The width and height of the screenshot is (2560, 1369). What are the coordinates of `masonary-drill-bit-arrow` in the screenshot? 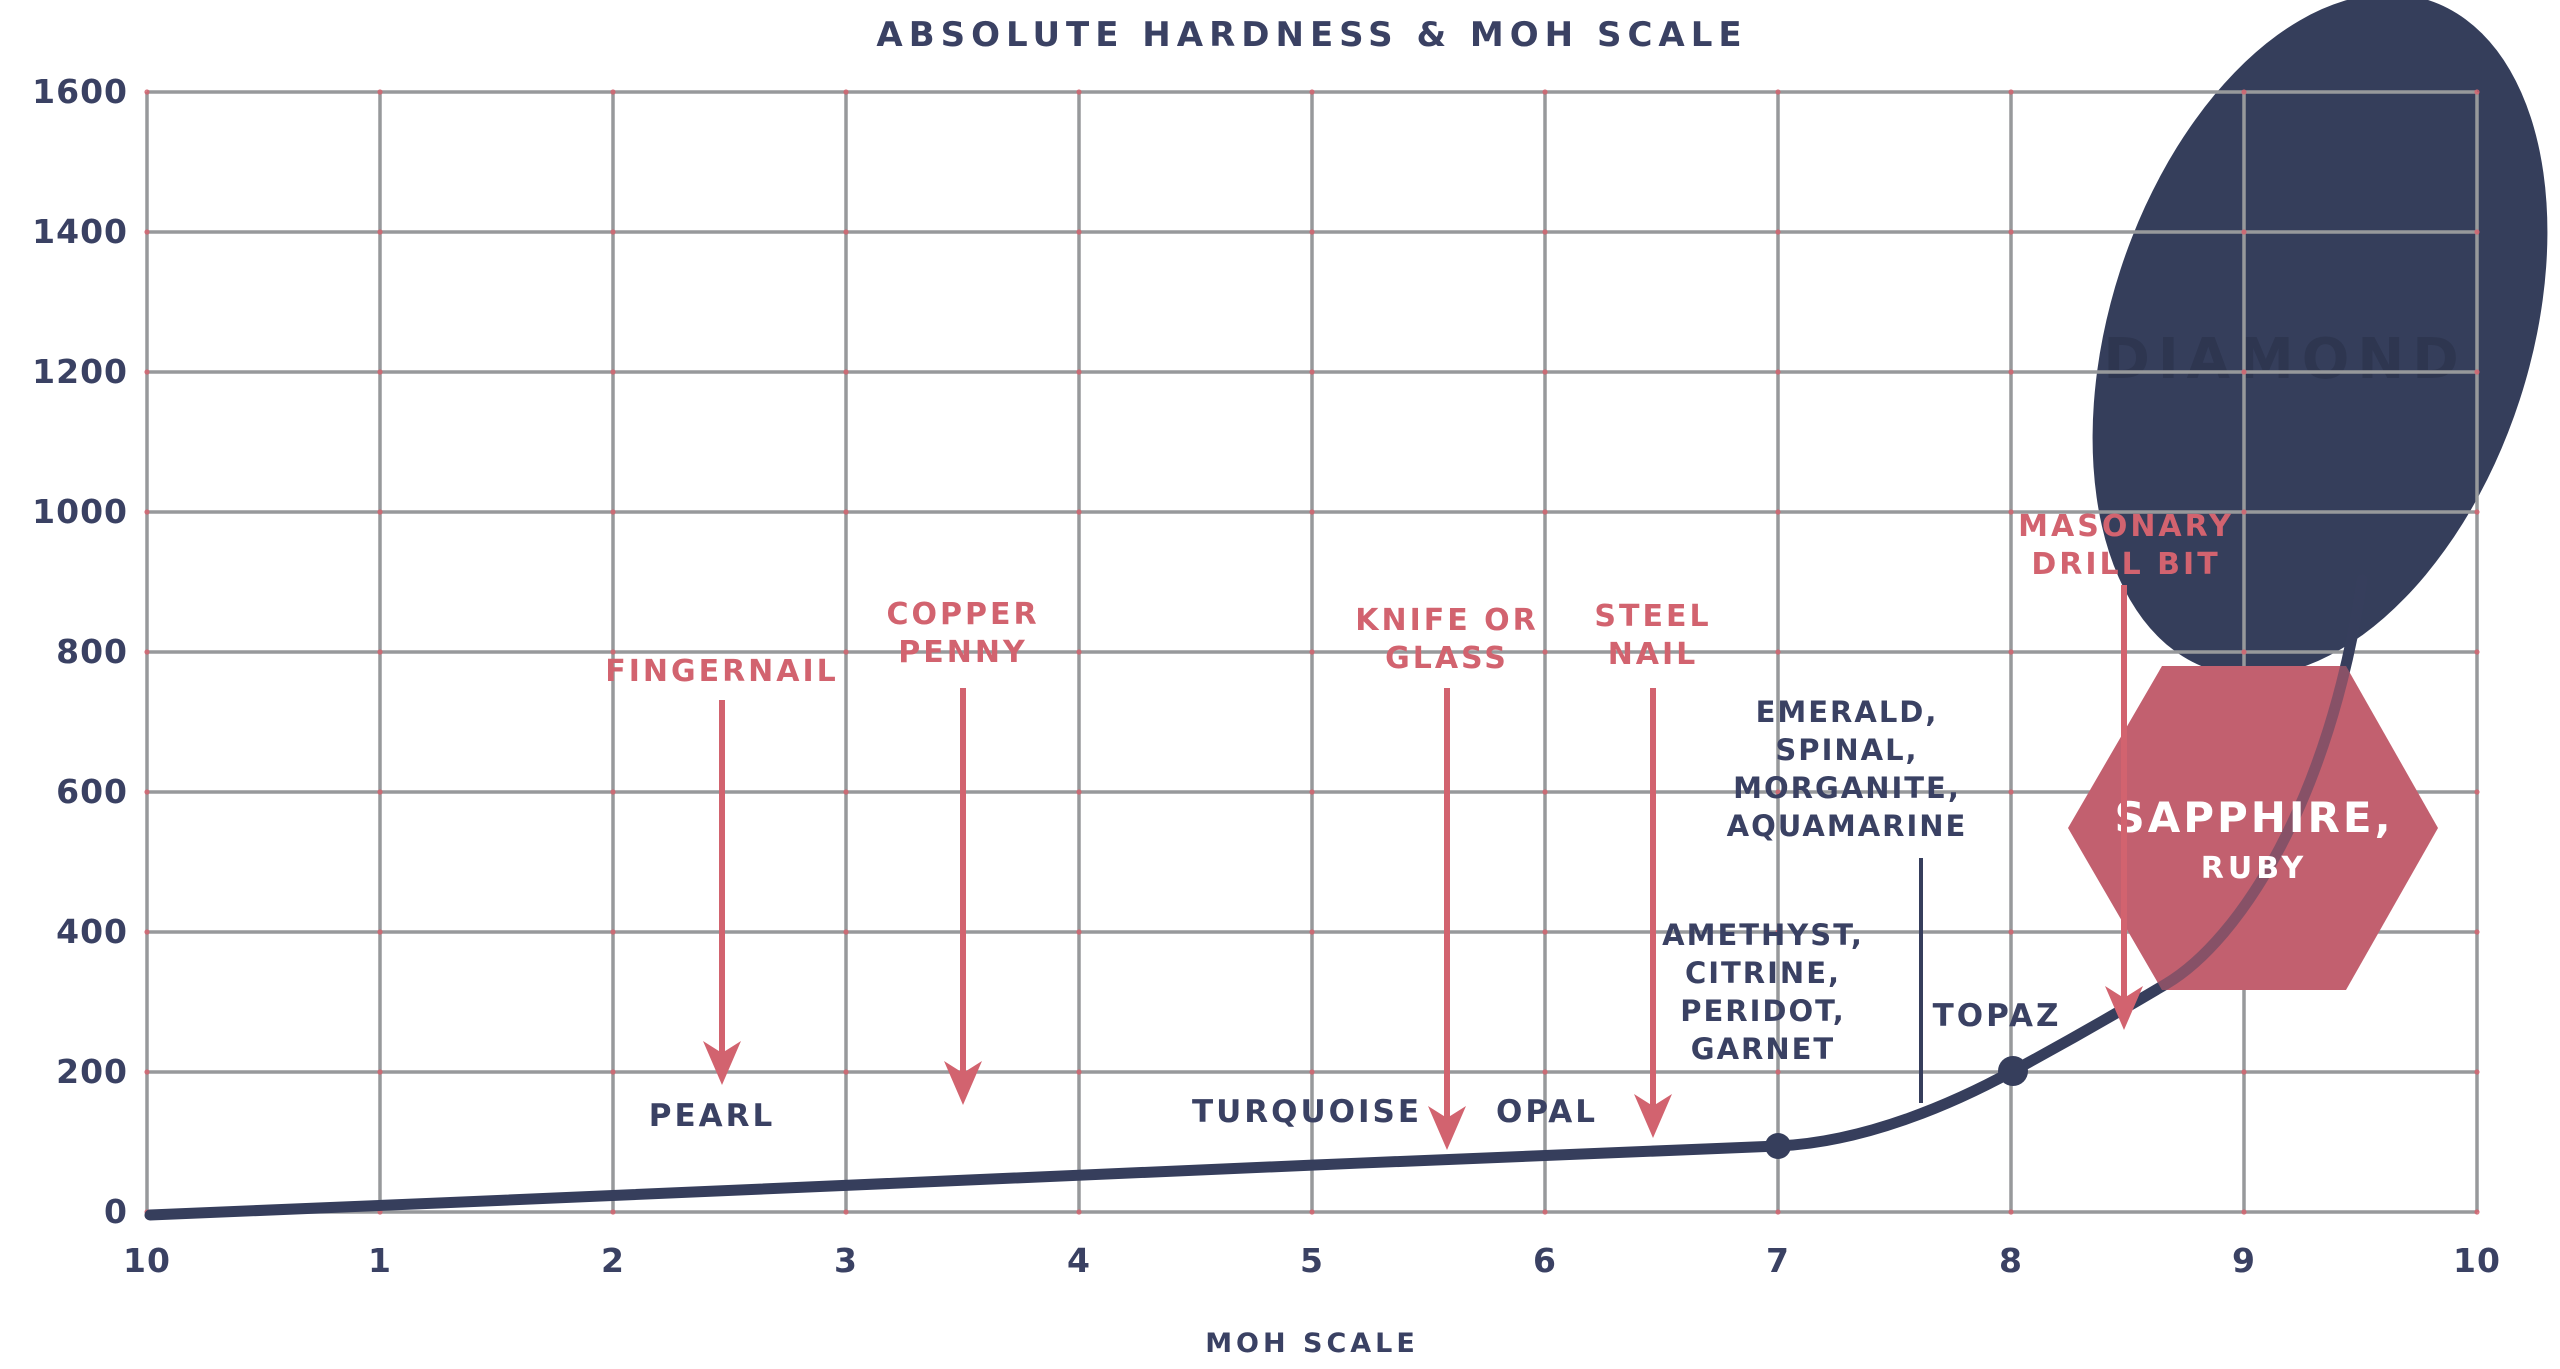 It's located at (2124, 807).